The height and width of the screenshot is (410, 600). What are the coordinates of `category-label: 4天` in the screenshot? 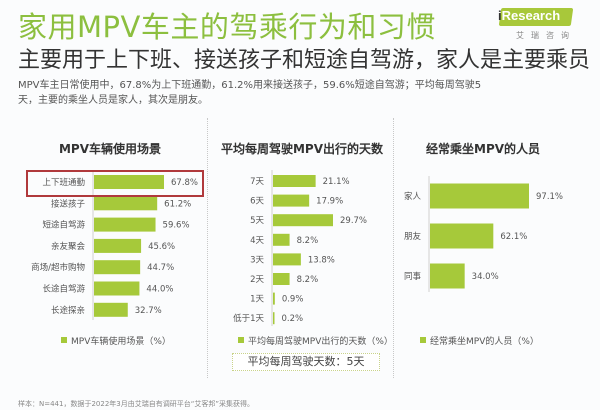 It's located at (257, 241).